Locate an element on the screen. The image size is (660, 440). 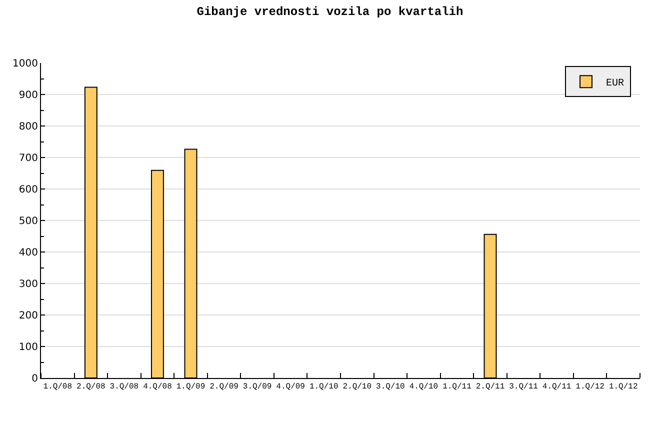
y-tick-label: 0 is located at coordinates (35, 379).